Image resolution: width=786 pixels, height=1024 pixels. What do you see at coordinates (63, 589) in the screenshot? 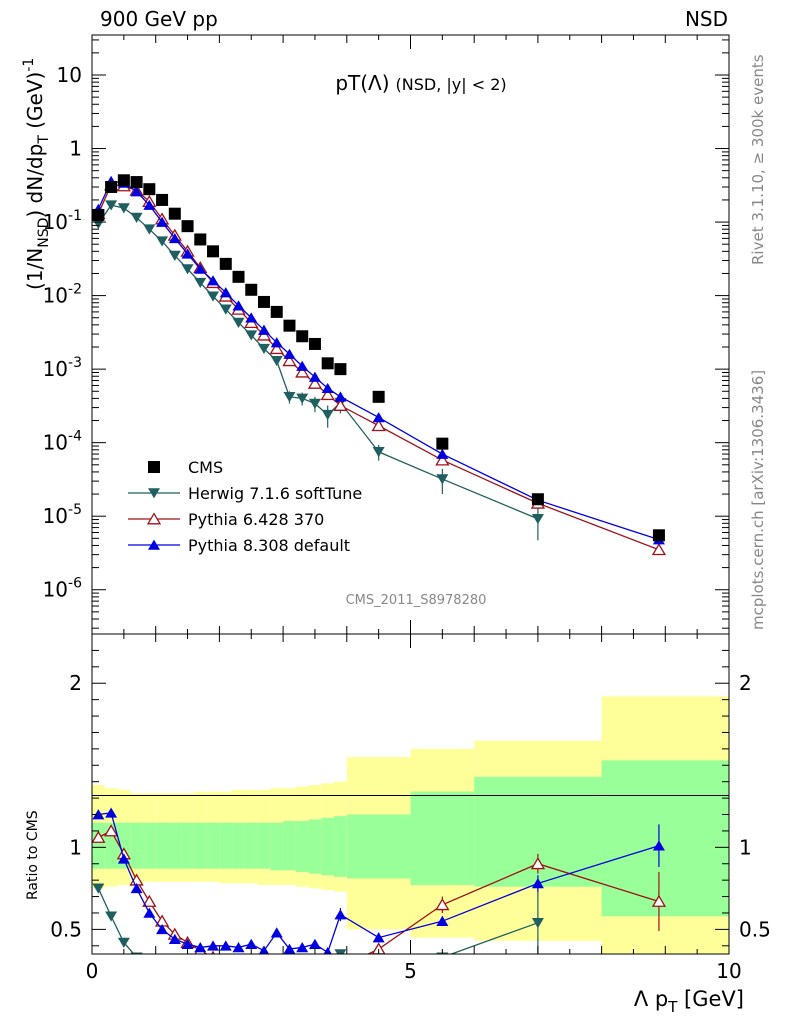
I see `y-tick-label-top: 10⁻⁶` at bounding box center [63, 589].